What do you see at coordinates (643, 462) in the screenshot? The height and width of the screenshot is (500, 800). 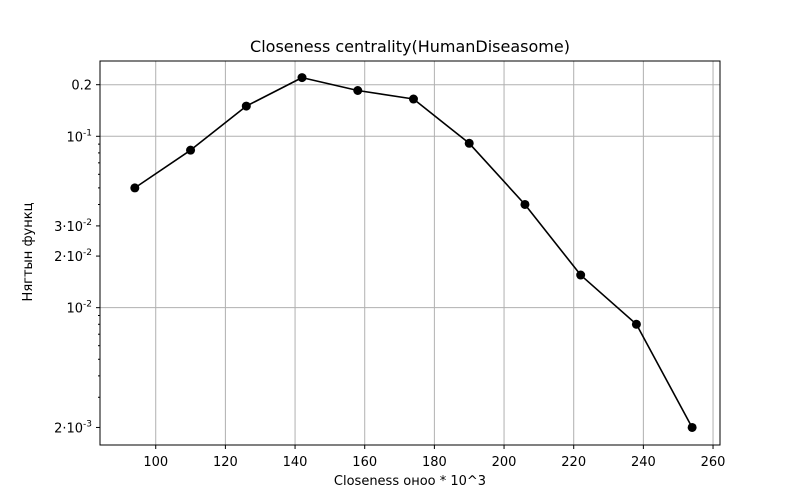 I see `x-tick-label: 240` at bounding box center [643, 462].